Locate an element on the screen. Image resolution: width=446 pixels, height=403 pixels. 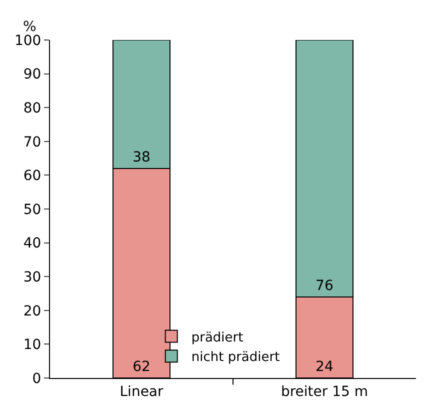
y-tick-label: 0 is located at coordinates (37, 378).